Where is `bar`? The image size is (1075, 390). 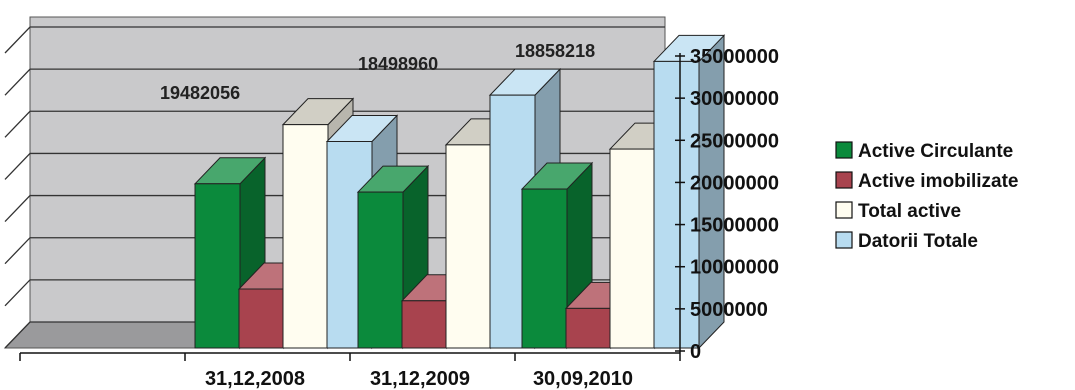 bar is located at coordinates (689, 192).